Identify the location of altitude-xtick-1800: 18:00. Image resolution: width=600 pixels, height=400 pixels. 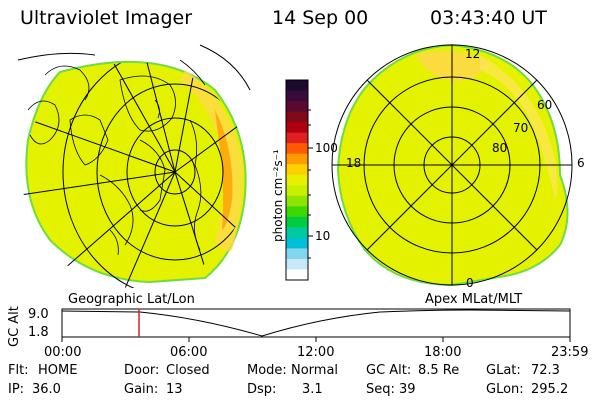
(443, 352).